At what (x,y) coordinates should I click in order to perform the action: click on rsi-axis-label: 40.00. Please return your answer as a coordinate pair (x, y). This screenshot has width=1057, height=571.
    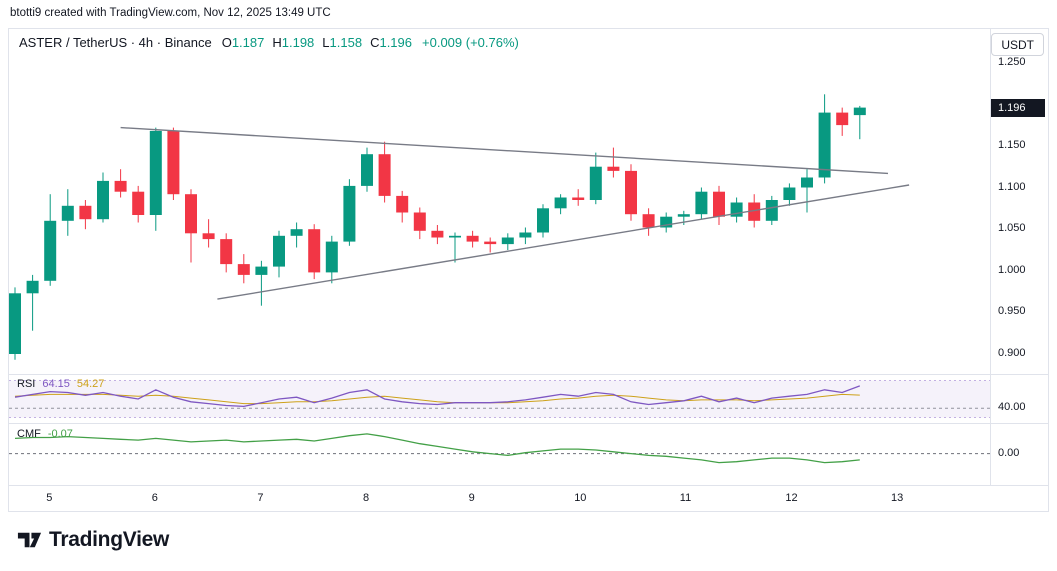
    Looking at the image, I should click on (1012, 407).